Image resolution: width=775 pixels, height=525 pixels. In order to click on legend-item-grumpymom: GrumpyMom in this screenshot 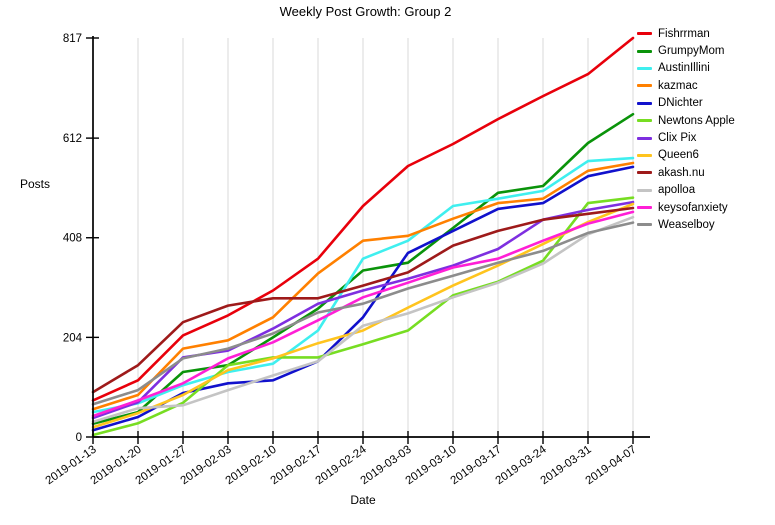, I will do `click(686, 50)`.